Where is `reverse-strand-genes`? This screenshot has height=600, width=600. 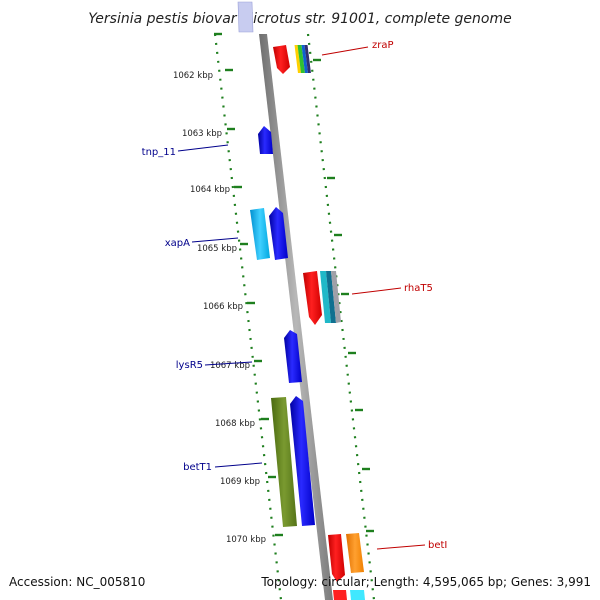
reverse-strand-genes is located at coordinates (276, 264).